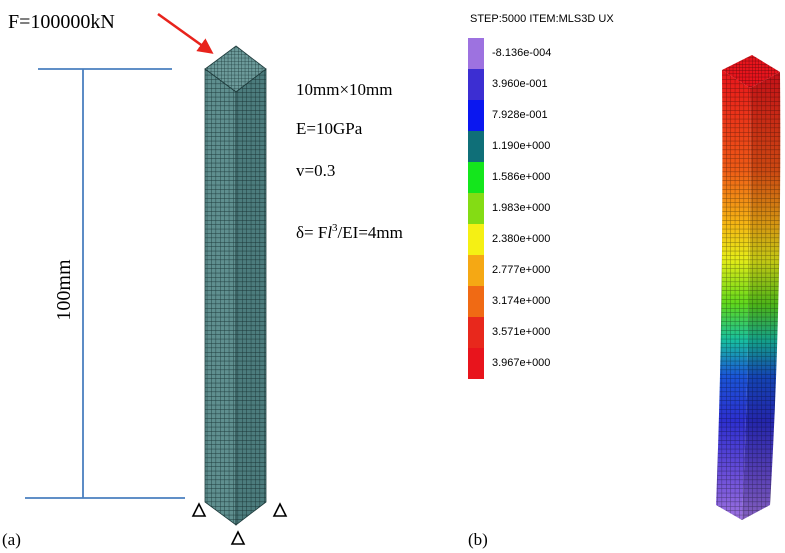  What do you see at coordinates (315, 170) in the screenshot?
I see `poisson-label: v=0.3` at bounding box center [315, 170].